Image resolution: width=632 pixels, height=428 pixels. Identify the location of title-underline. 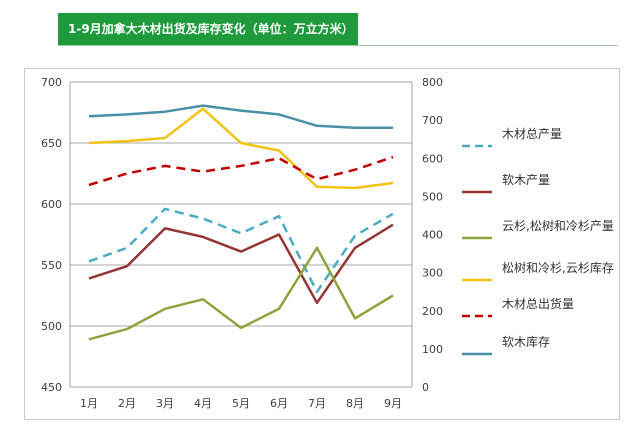
(338, 45).